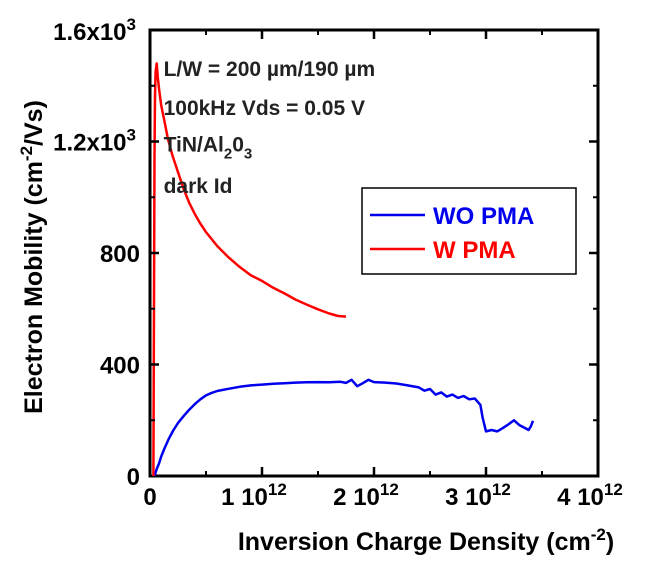 The width and height of the screenshot is (650, 568). What do you see at coordinates (270, 69) in the screenshot?
I see `annotation-line-1: L/W = 200 µm/190 µm` at bounding box center [270, 69].